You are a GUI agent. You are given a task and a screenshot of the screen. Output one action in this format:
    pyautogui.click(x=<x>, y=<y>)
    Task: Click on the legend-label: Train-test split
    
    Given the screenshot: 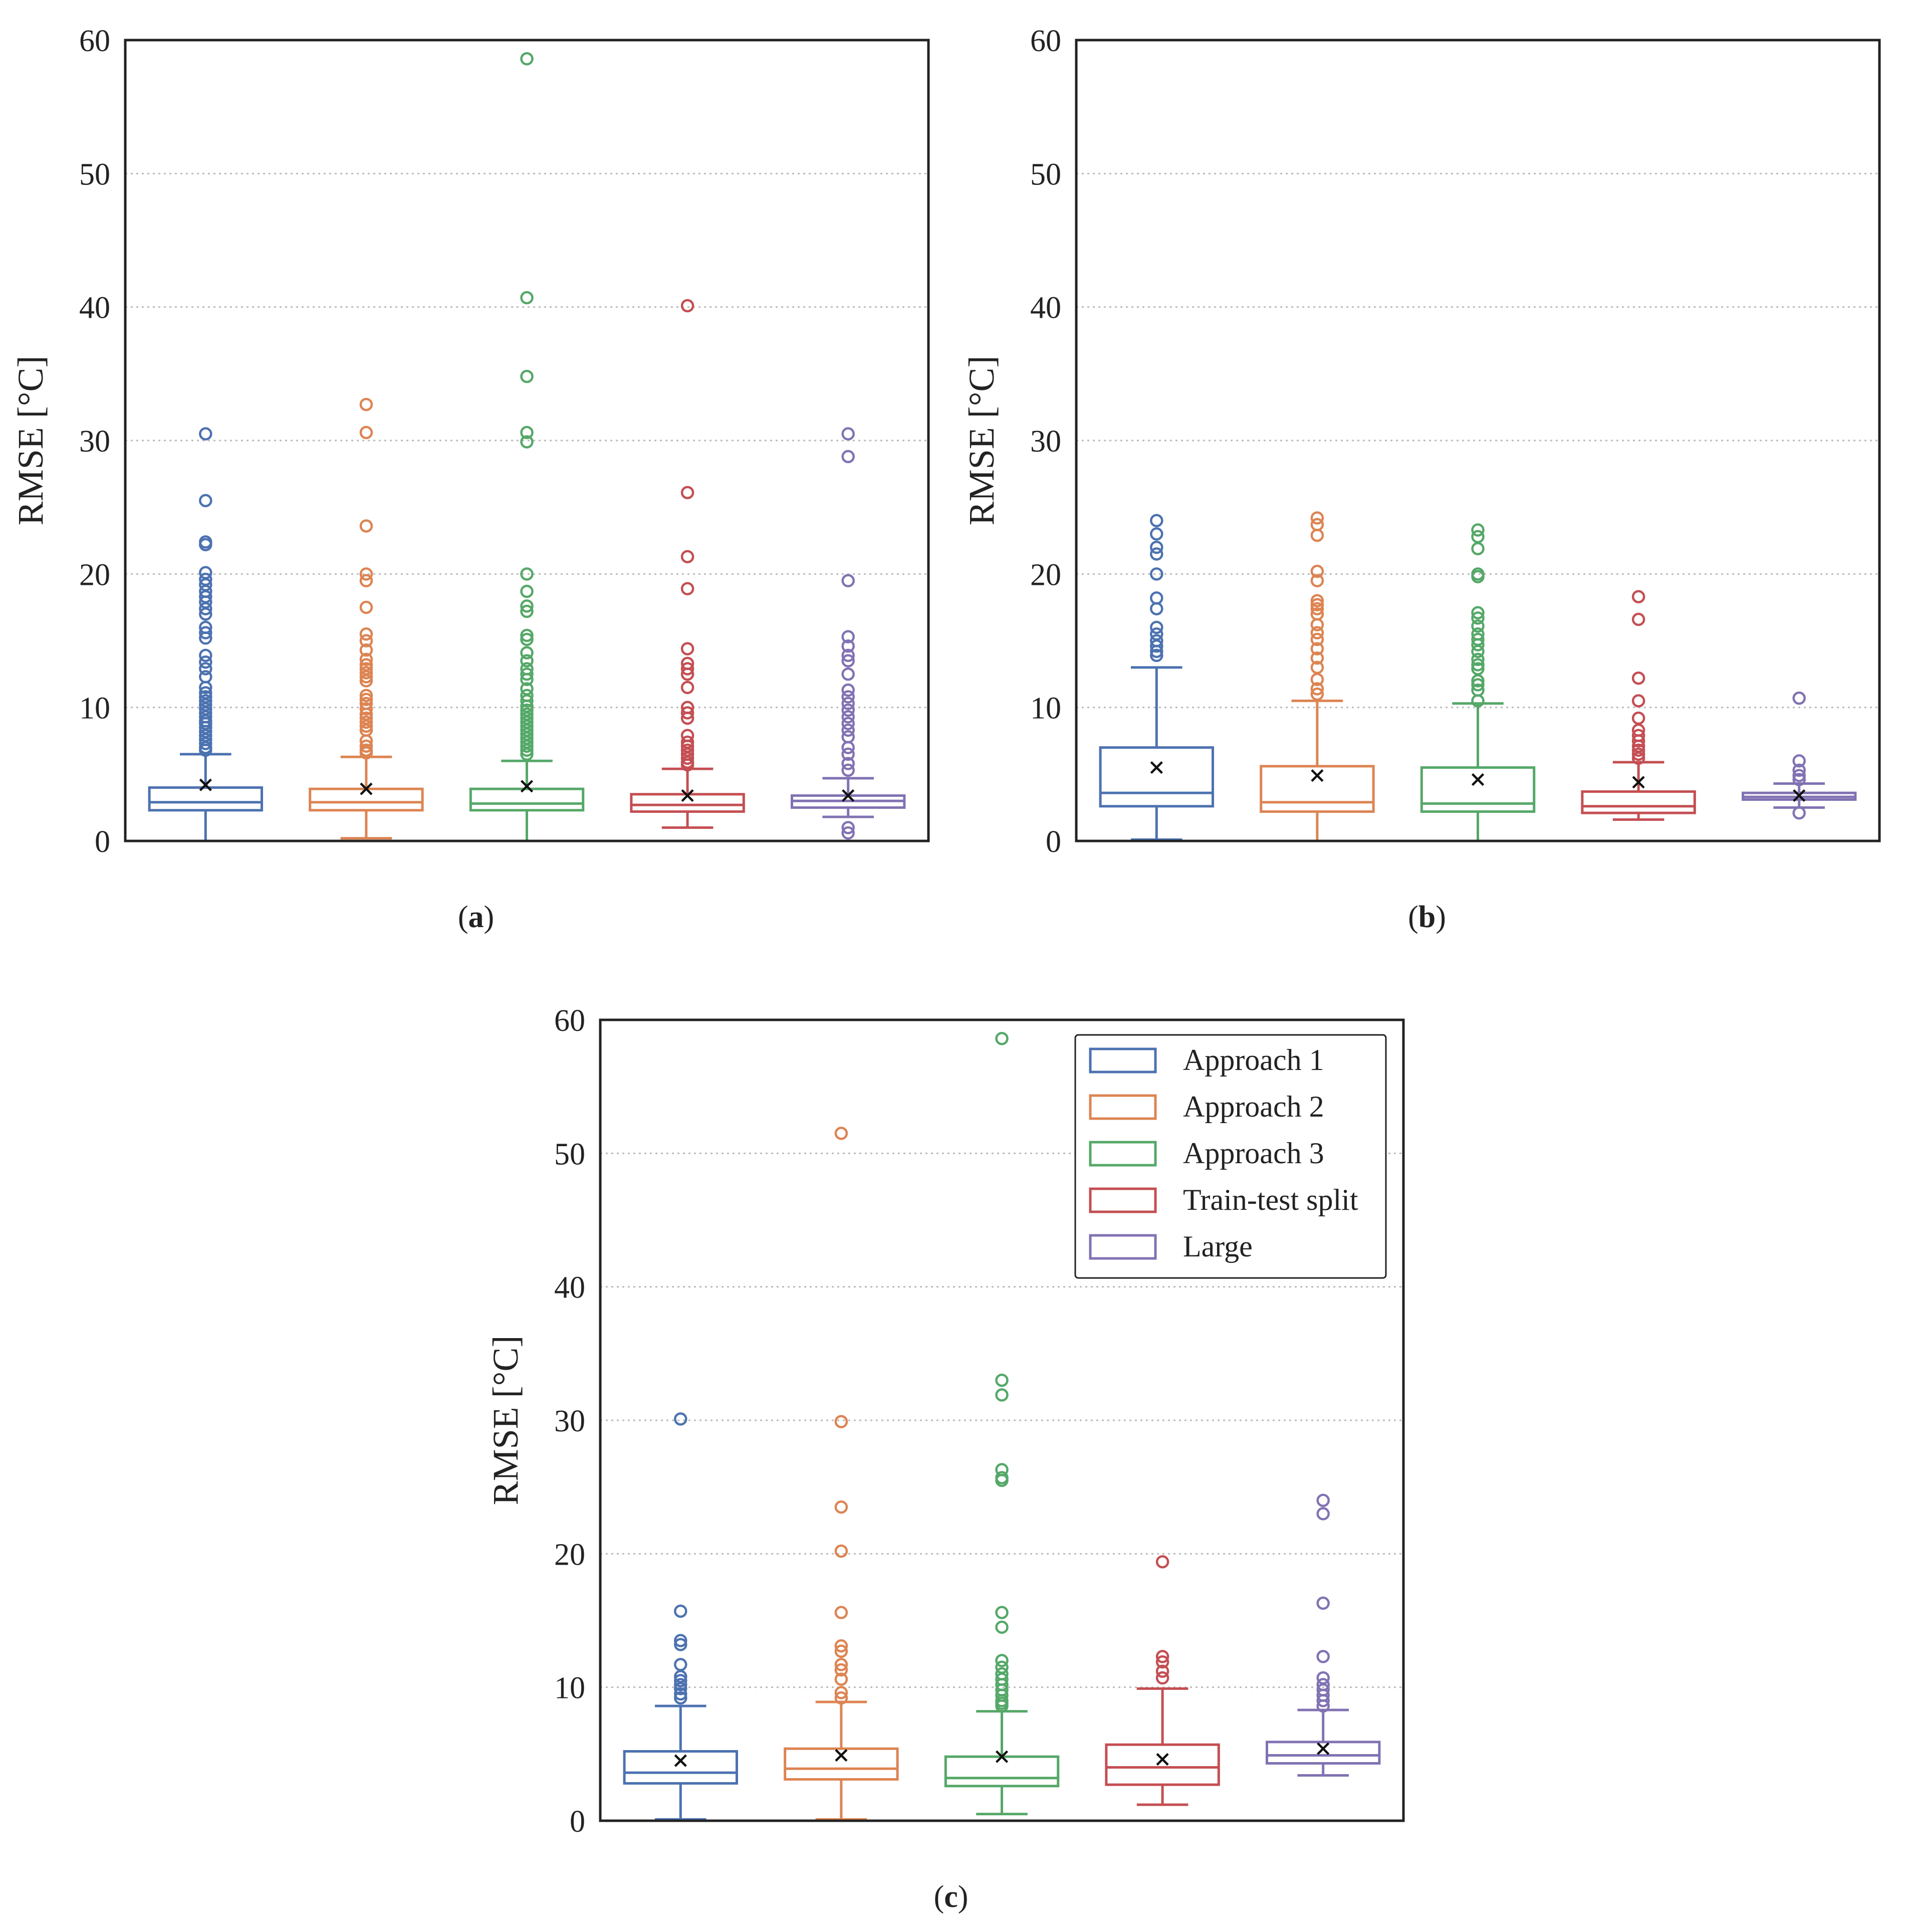 What is the action you would take?
    pyautogui.click(x=1270, y=1199)
    